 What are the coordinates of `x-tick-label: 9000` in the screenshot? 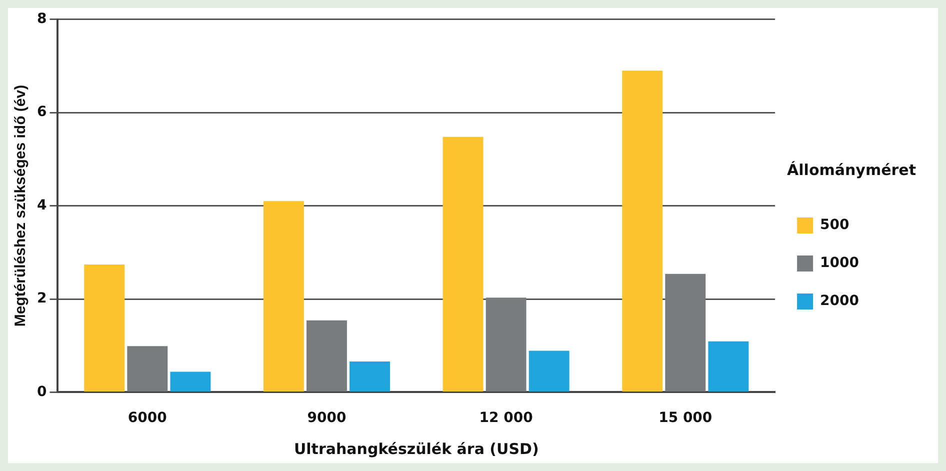 It's located at (326, 418).